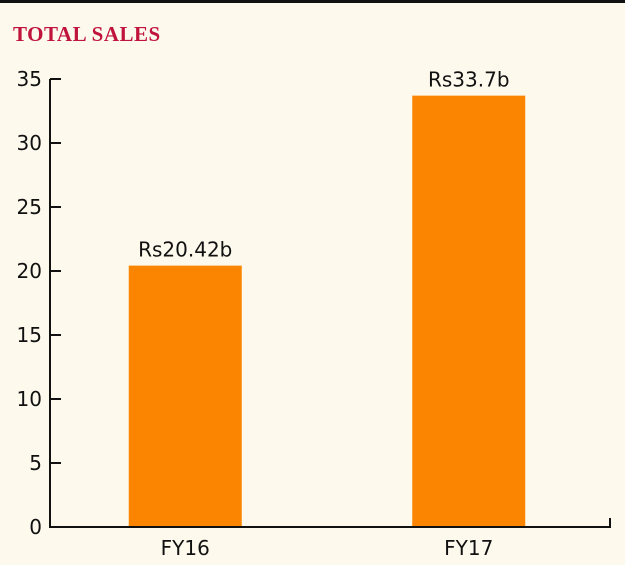 The height and width of the screenshot is (565, 625). I want to click on bar-fy17, so click(469, 311).